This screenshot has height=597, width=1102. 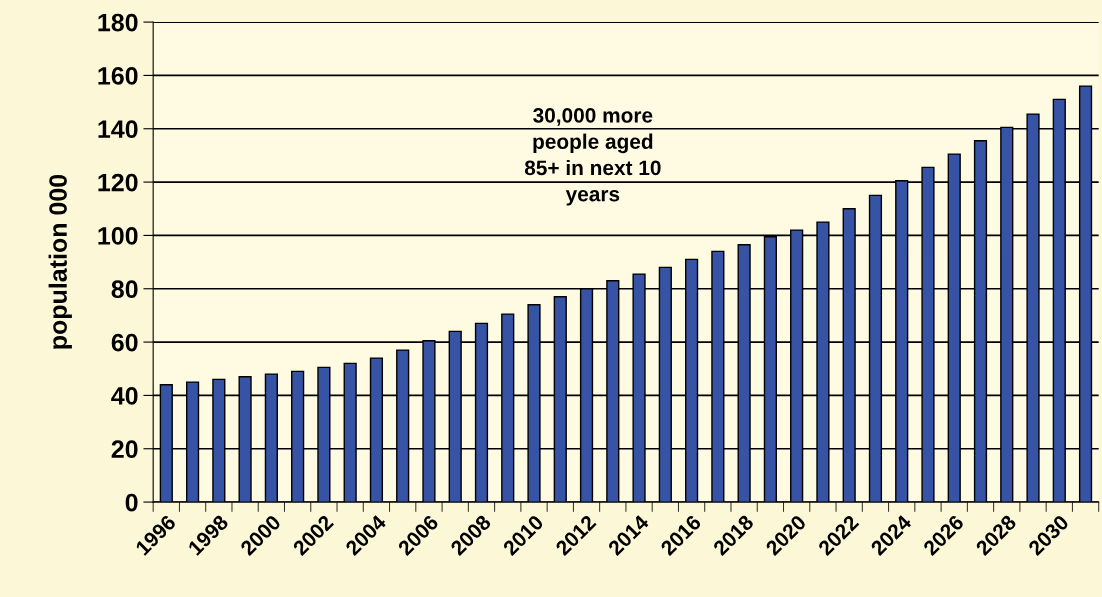 I want to click on annotation: 30,000 more people aged 85+ in next 10 years, so click(x=592, y=156).